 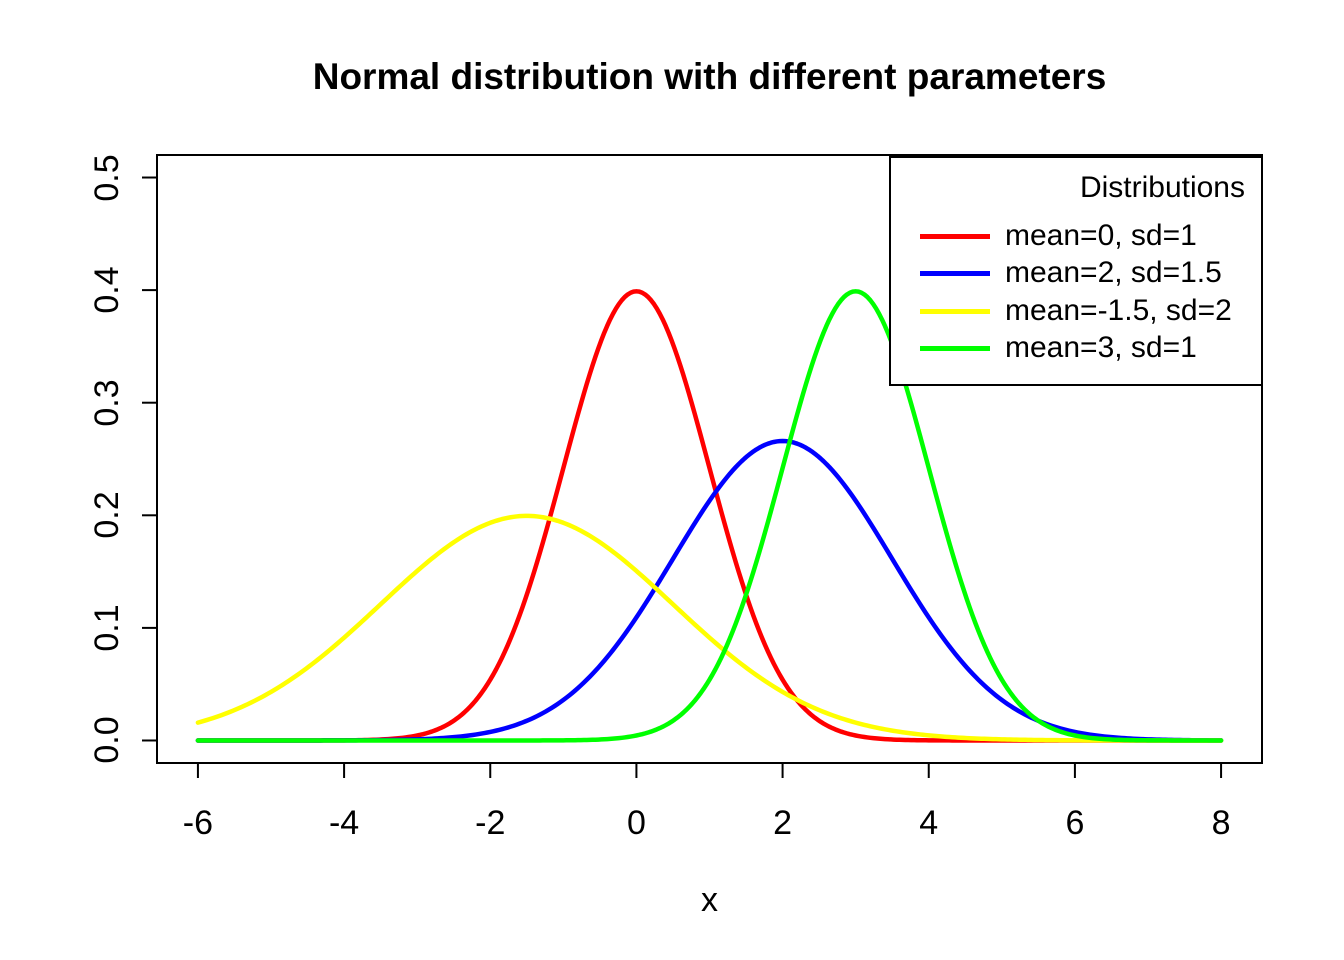 I want to click on legend-item-label: mean=2, sd=1.5, so click(x=1113, y=272).